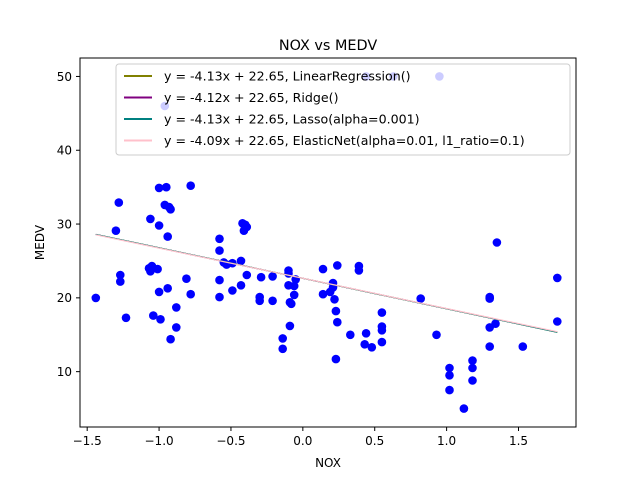 The width and height of the screenshot is (640, 480). Describe the element at coordinates (374, 441) in the screenshot. I see `x-tick-label: 0.5` at that location.